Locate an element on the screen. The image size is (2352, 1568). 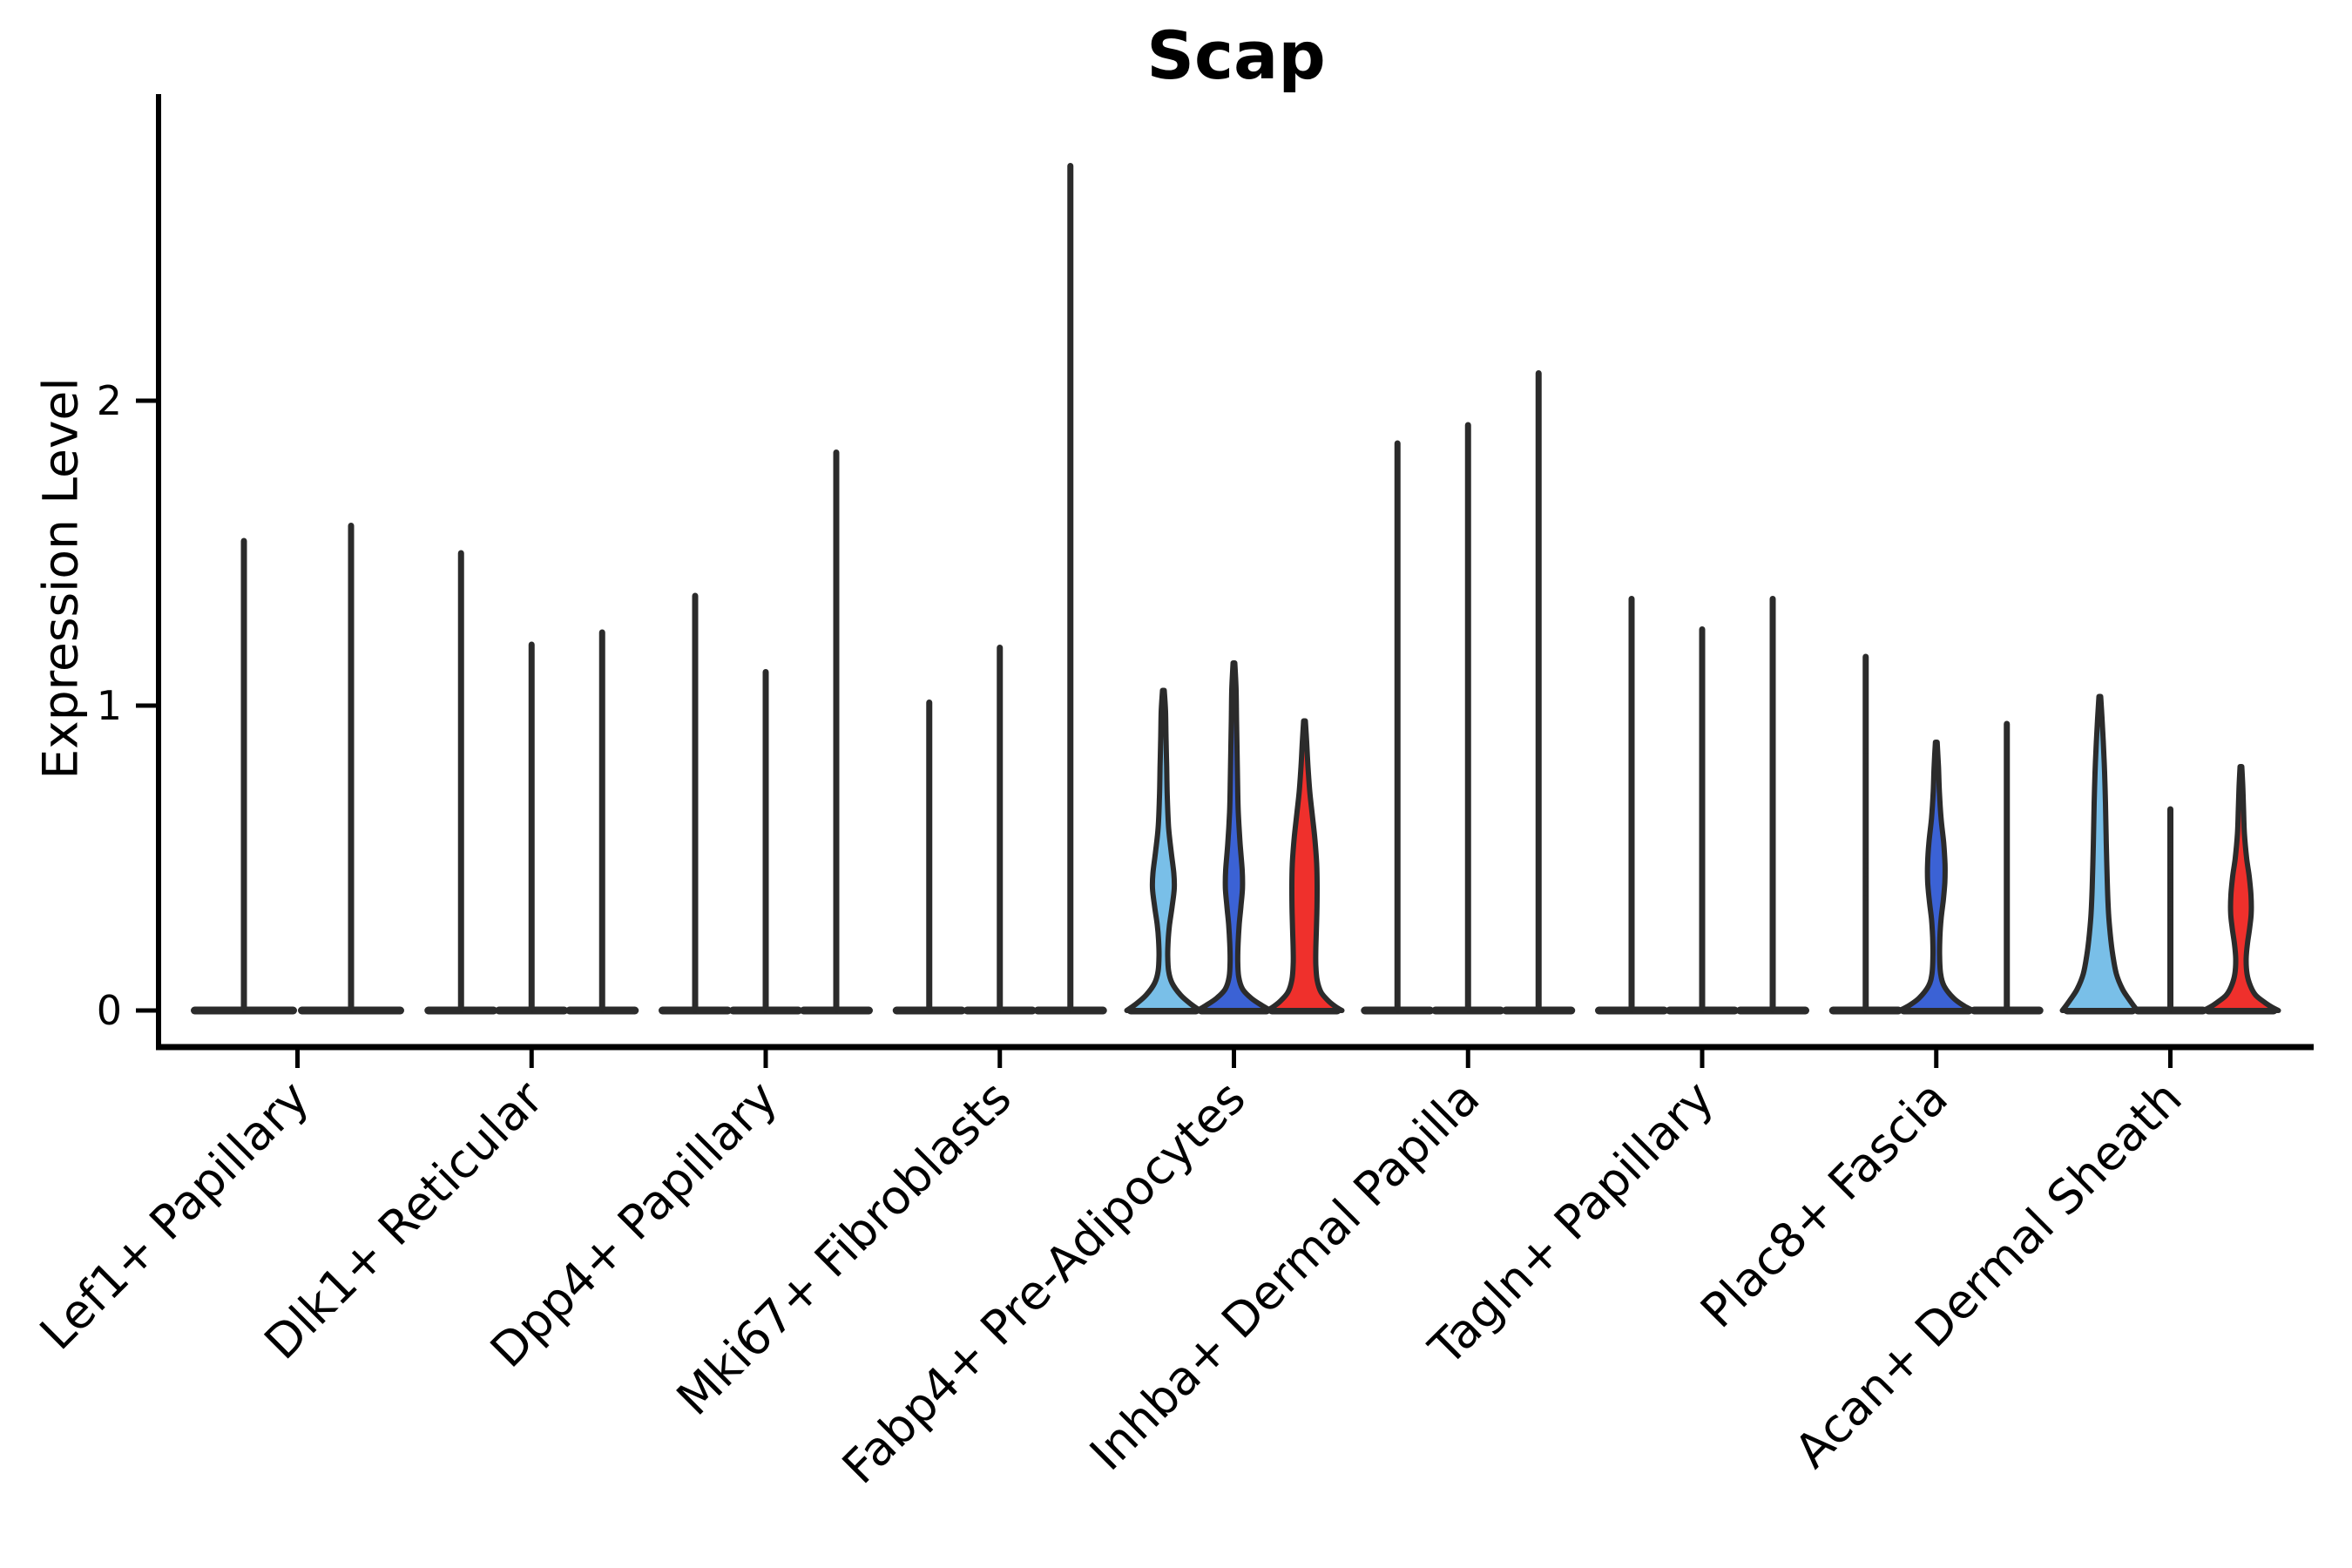
x-tick-label: Inhba+ Dermal Papilla is located at coordinates (1284, 1276).